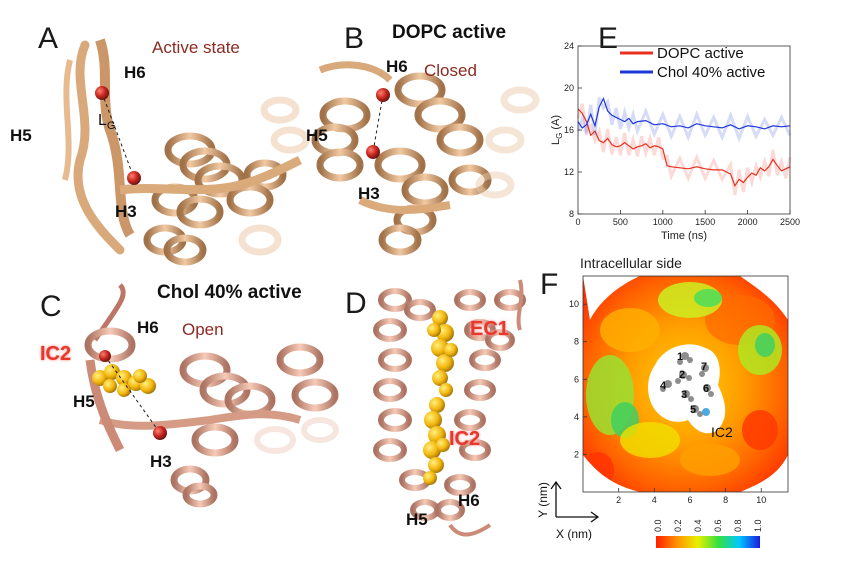 This screenshot has width=857, height=574. Describe the element at coordinates (631, 263) in the screenshot. I see `panel-f-title: Intracellular side` at that location.